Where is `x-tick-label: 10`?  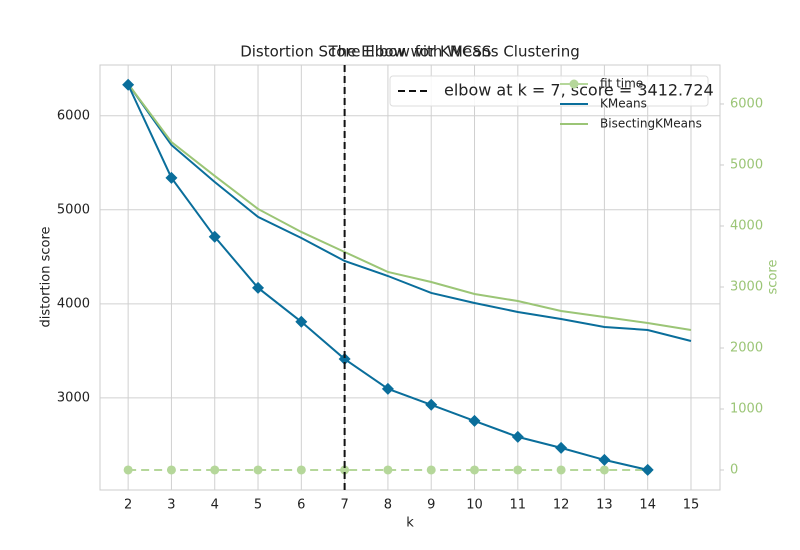
x-tick-label: 10 is located at coordinates (474, 505).